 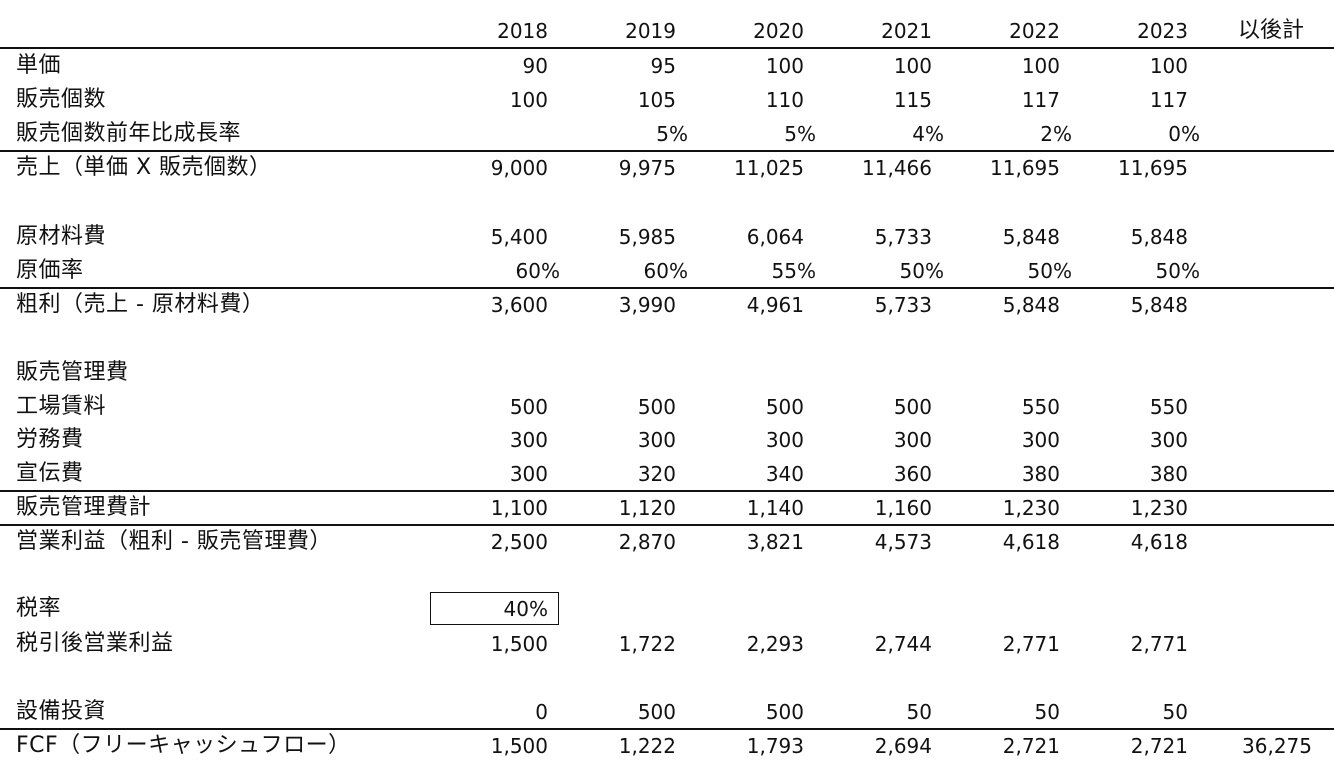 What do you see at coordinates (1270, 30) in the screenshot?
I see `total-header: 以後計` at bounding box center [1270, 30].